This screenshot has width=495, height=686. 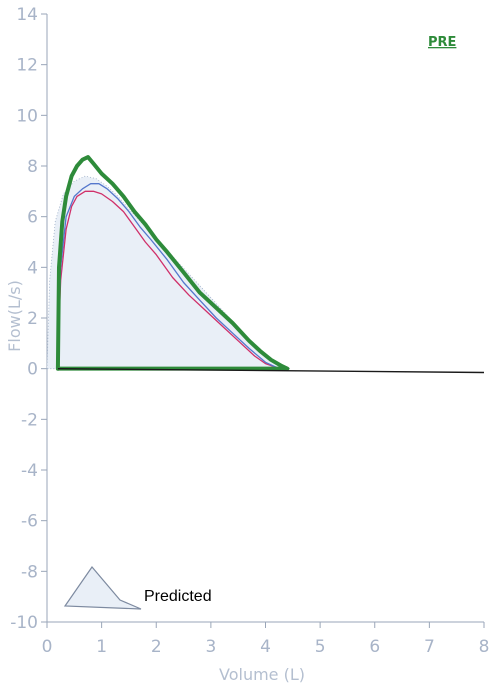 What do you see at coordinates (271, 371) in the screenshot?
I see `baseline-line` at bounding box center [271, 371].